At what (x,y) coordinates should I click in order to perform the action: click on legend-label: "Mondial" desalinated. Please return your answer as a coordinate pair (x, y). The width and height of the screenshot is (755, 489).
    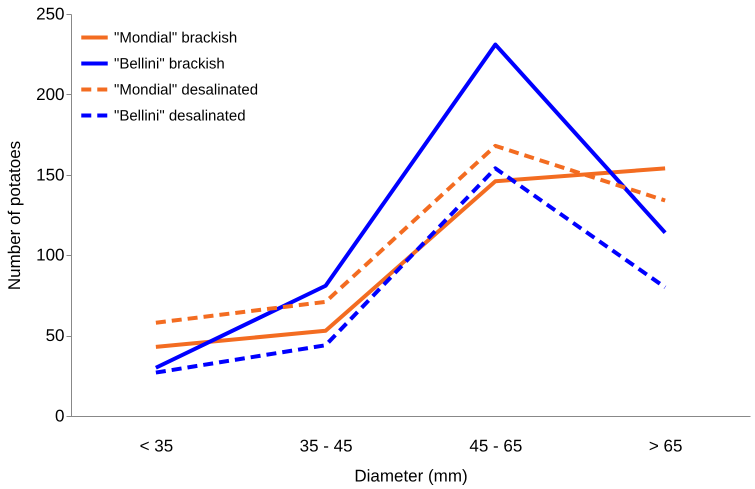
    Looking at the image, I should click on (186, 90).